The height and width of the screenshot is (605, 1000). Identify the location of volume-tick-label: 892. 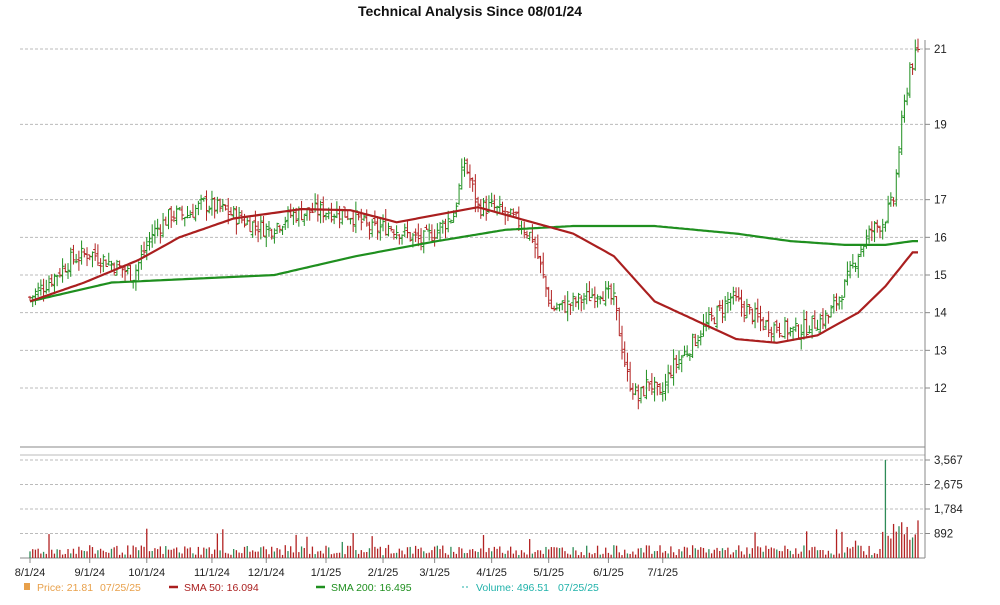
(943, 534).